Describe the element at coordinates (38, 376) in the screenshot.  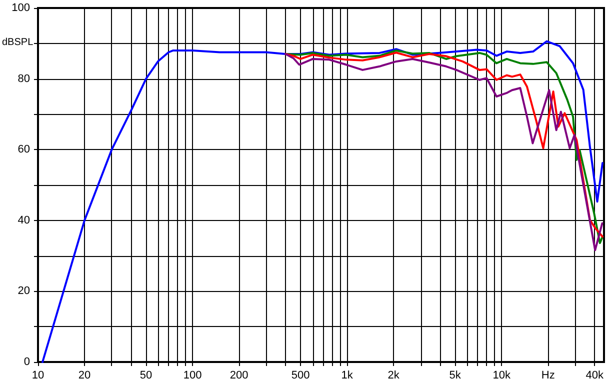
I see `x-tick-label: 10` at that location.